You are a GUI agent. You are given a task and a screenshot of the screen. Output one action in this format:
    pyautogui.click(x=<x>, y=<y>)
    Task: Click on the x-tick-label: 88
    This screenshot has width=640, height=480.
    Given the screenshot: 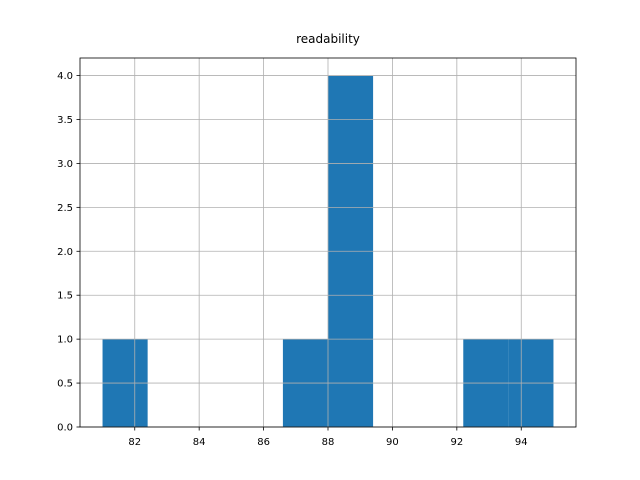 What is the action you would take?
    pyautogui.click(x=328, y=442)
    